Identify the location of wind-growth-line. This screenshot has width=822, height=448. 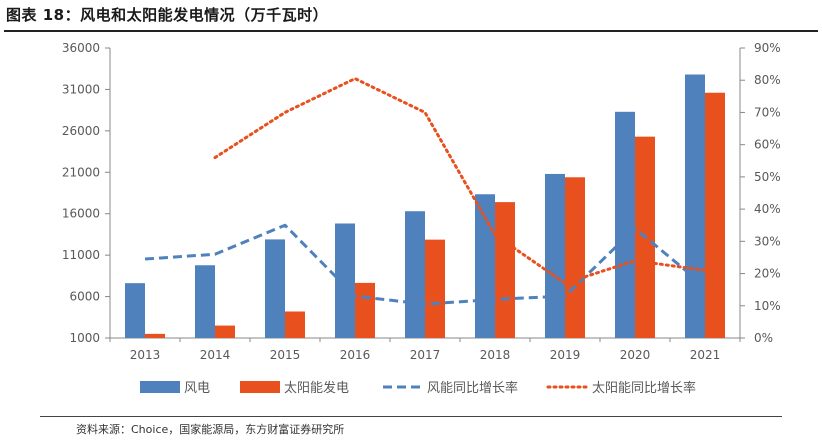
(425, 264).